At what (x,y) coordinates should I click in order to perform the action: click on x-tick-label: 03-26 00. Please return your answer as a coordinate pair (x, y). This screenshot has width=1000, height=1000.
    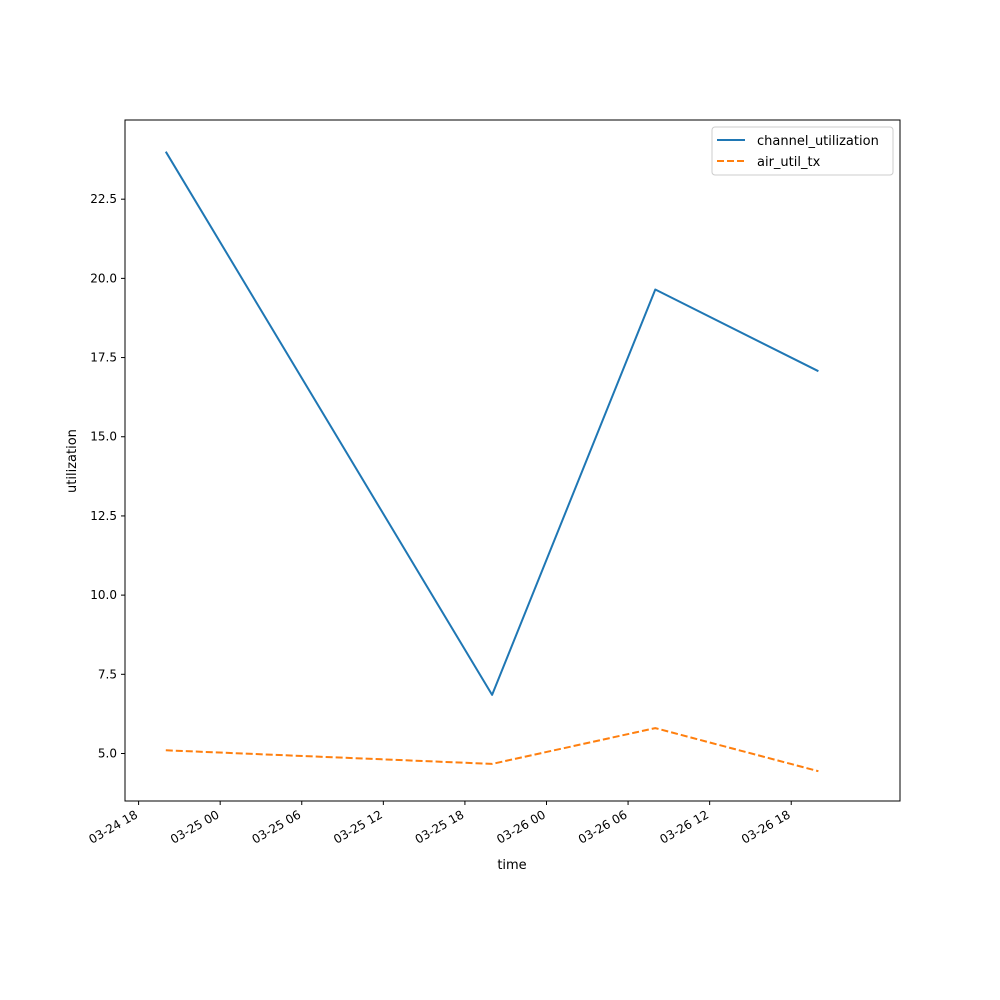
    Looking at the image, I should click on (521, 826).